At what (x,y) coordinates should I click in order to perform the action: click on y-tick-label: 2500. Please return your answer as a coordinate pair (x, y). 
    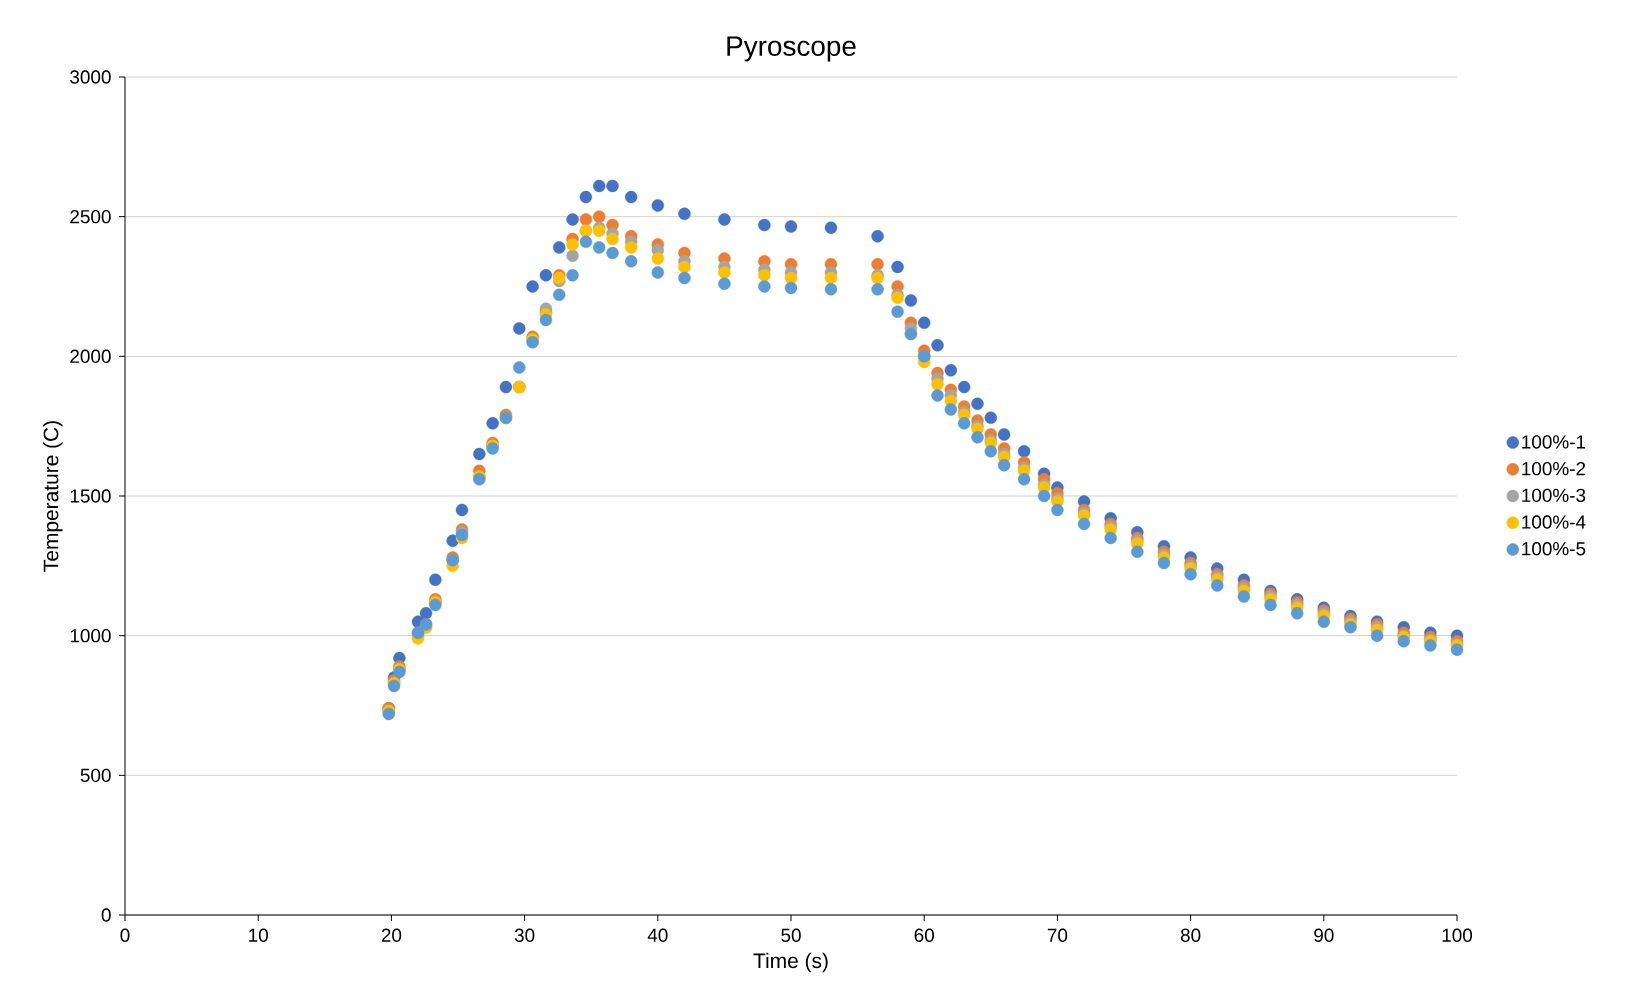
    Looking at the image, I should click on (90, 216).